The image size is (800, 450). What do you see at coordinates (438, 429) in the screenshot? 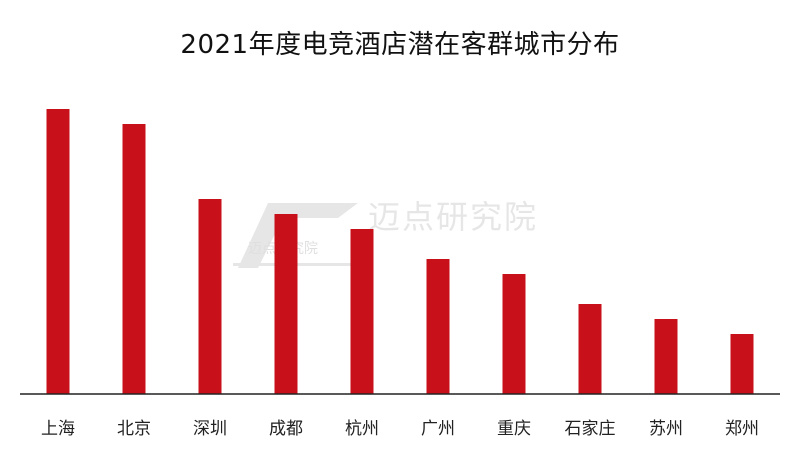
I see `x-tick-label: 广州` at bounding box center [438, 429].